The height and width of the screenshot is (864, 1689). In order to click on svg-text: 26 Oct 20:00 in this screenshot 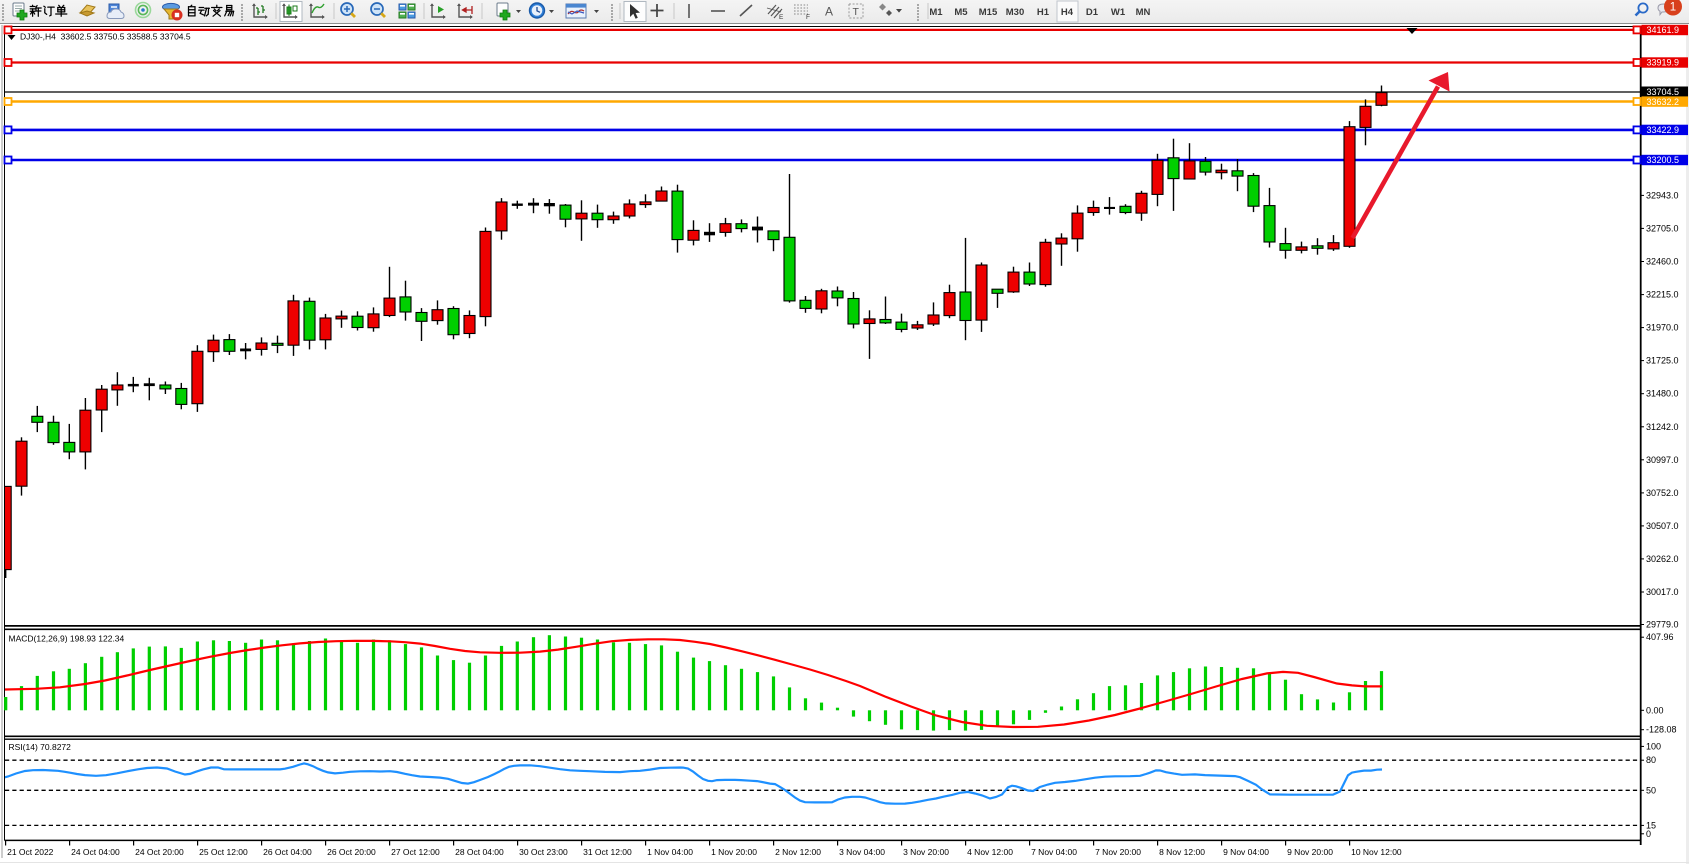, I will do `click(351, 852)`.